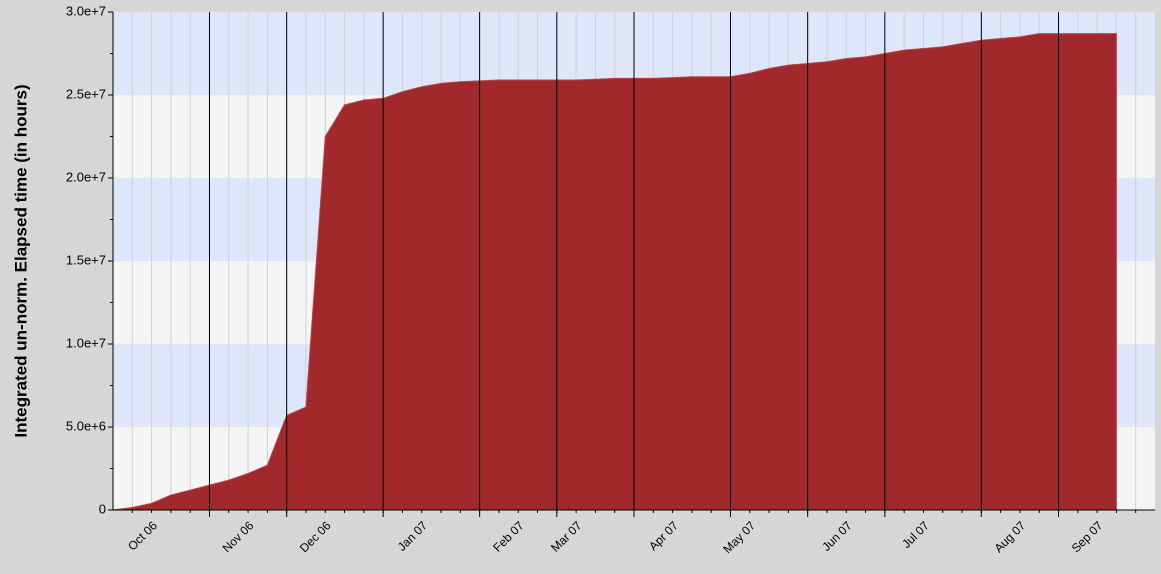  I want to click on x-tick-label: Apr 07, so click(663, 535).